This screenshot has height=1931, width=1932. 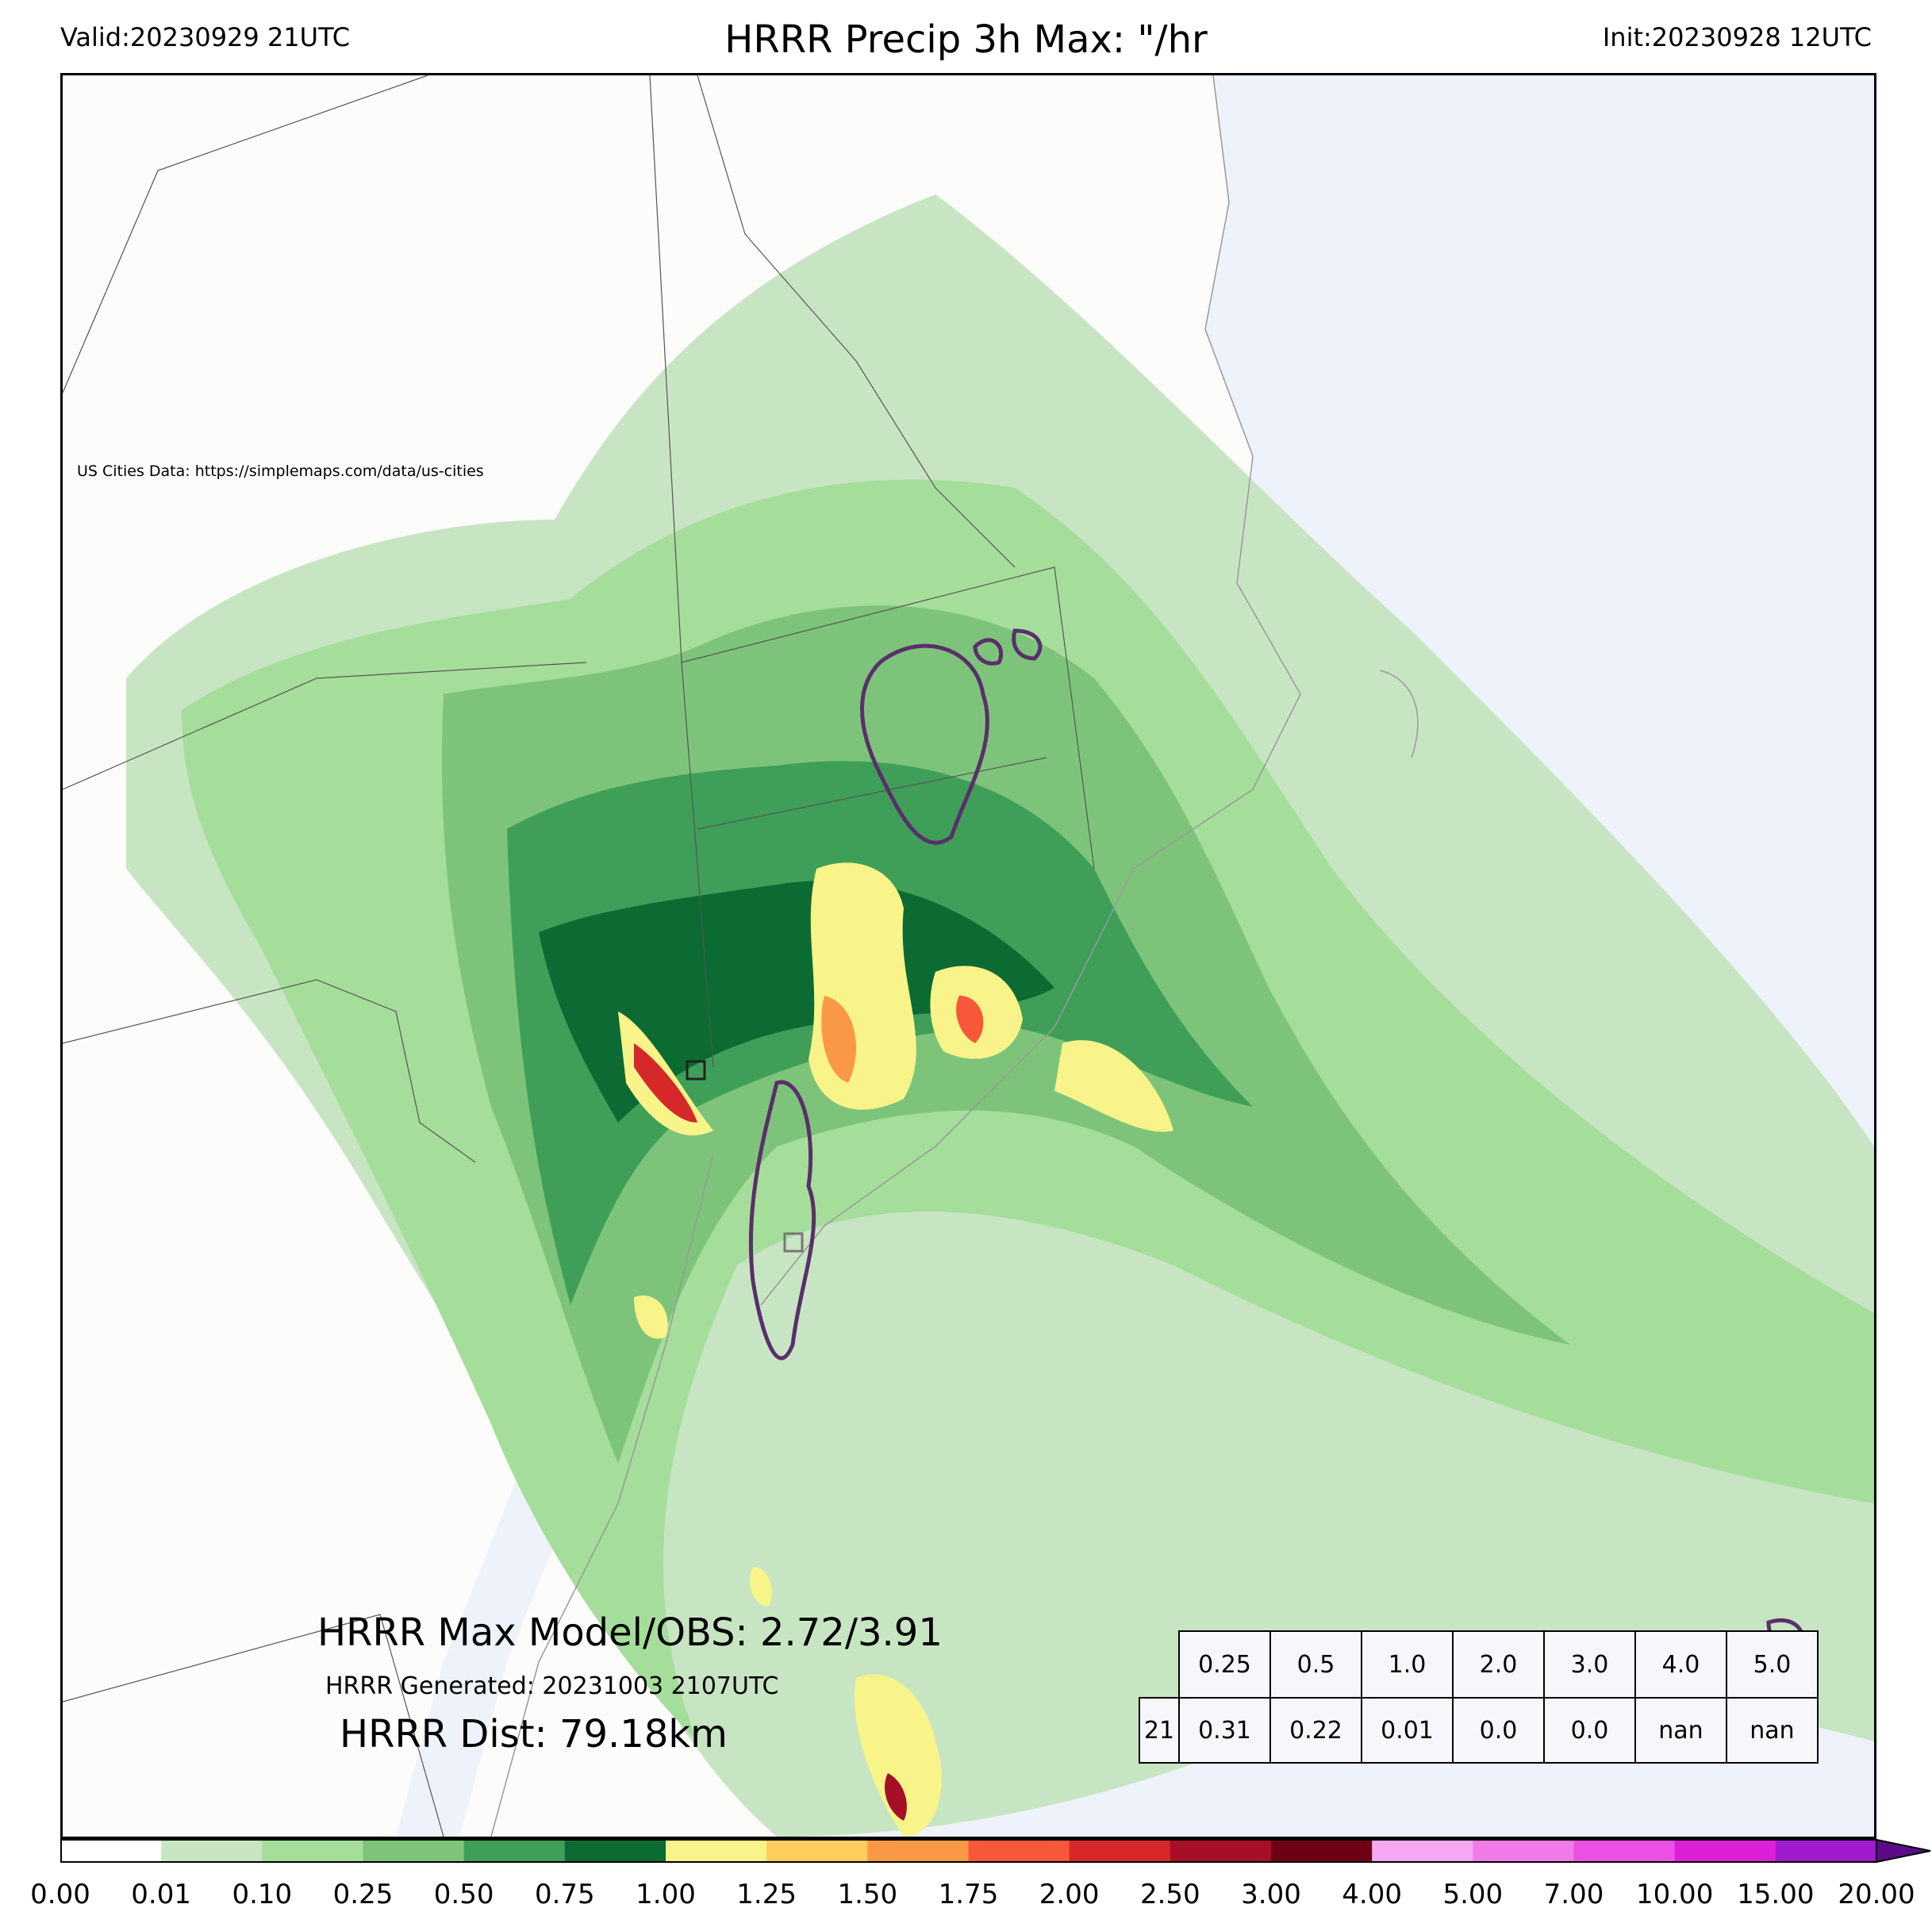 I want to click on colorbar-tick-label: 0.25, so click(x=363, y=1894).